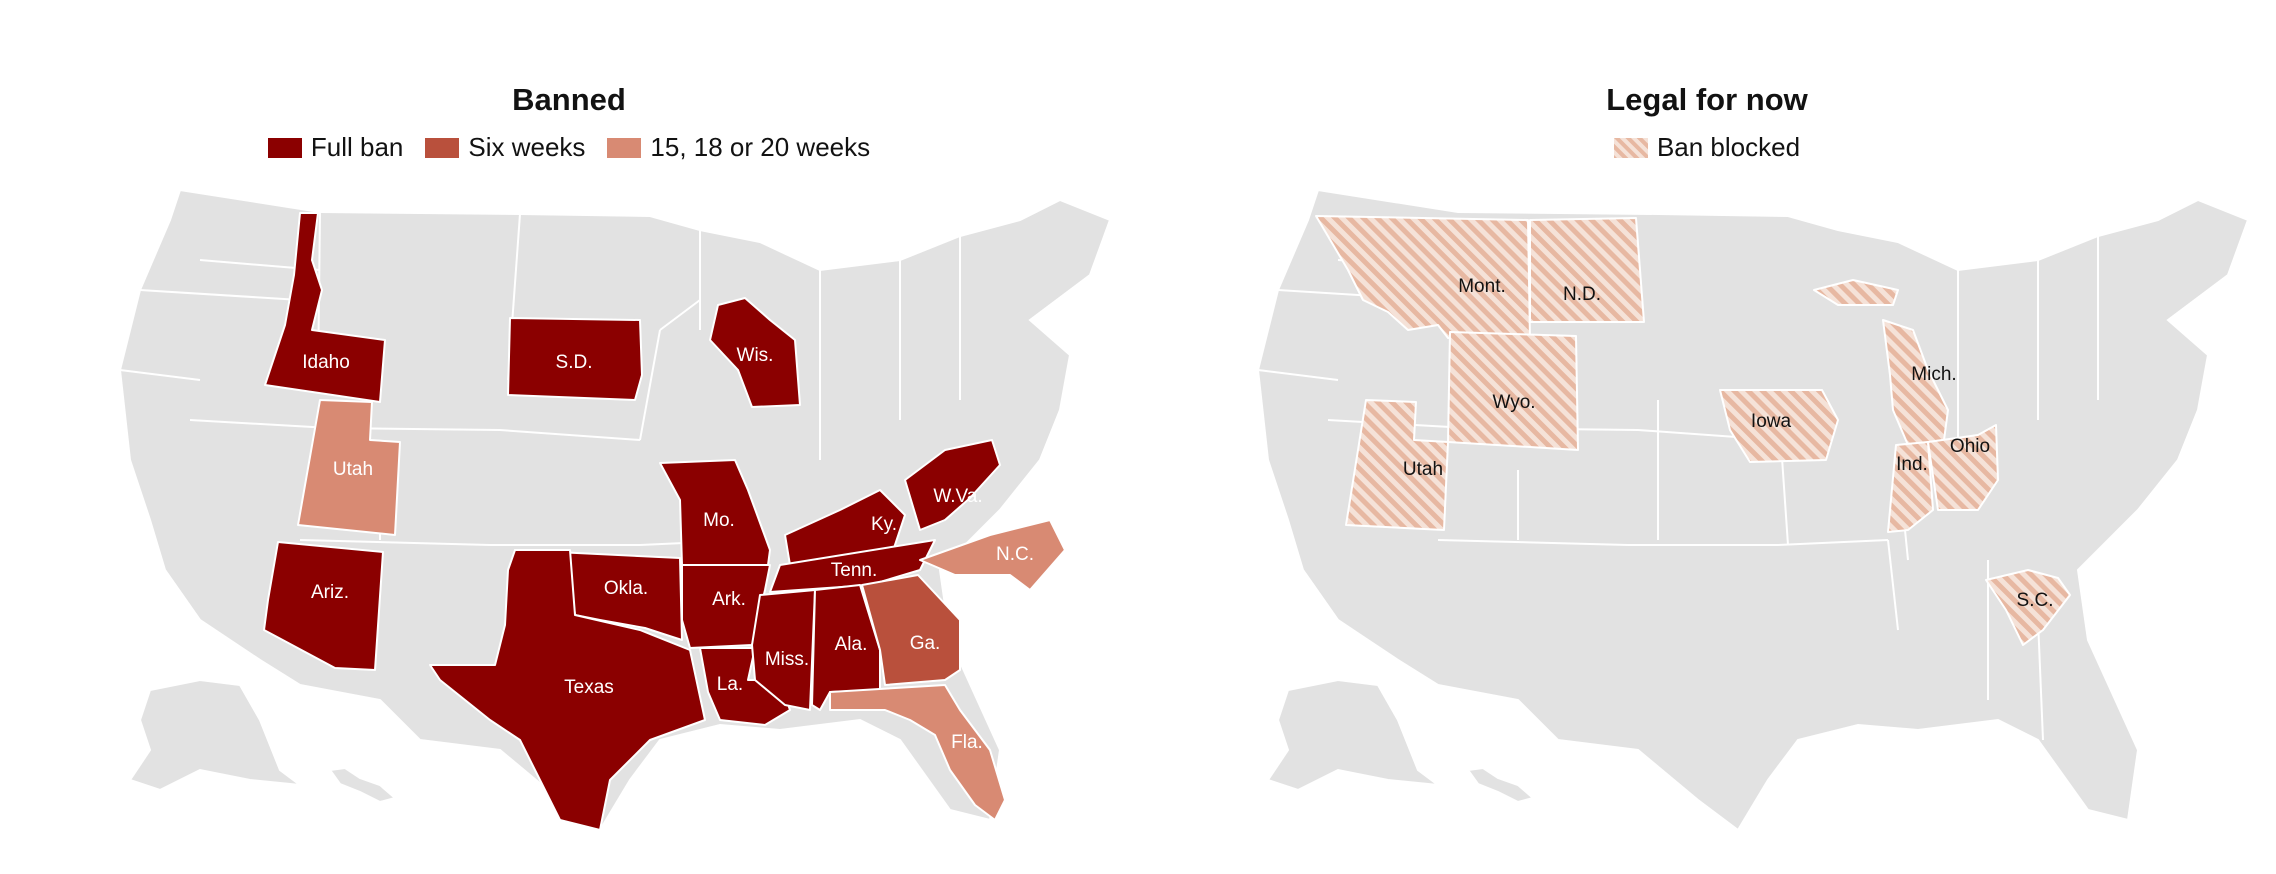  I want to click on label-florida: Fla., so click(967, 742).